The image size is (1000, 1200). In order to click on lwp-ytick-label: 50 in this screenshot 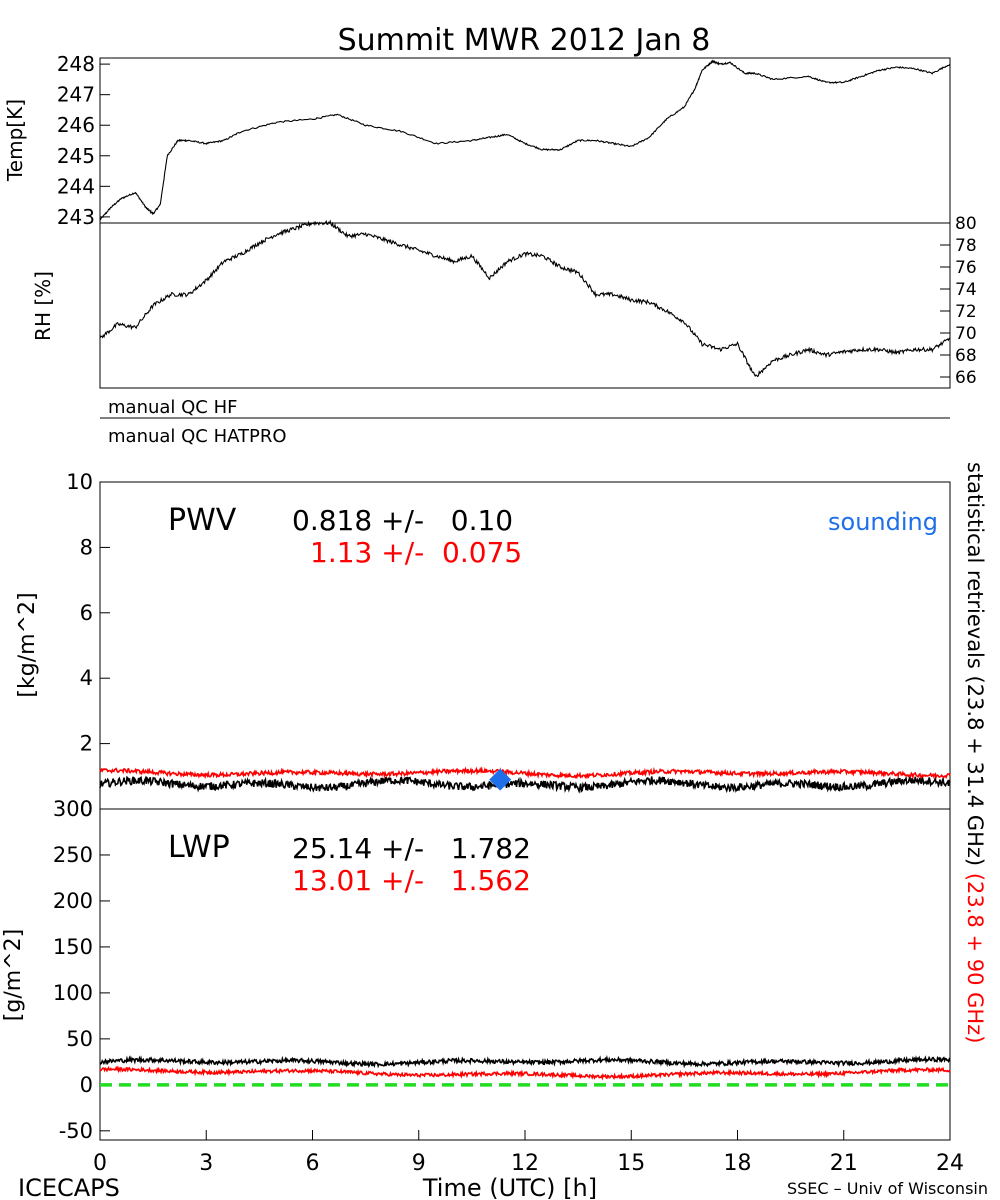, I will do `click(79, 1039)`.